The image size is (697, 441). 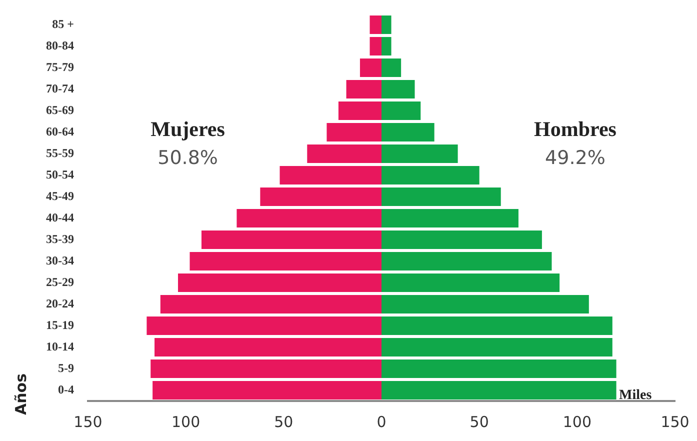 I want to click on y-tick-label: 0-4, so click(x=66, y=389).